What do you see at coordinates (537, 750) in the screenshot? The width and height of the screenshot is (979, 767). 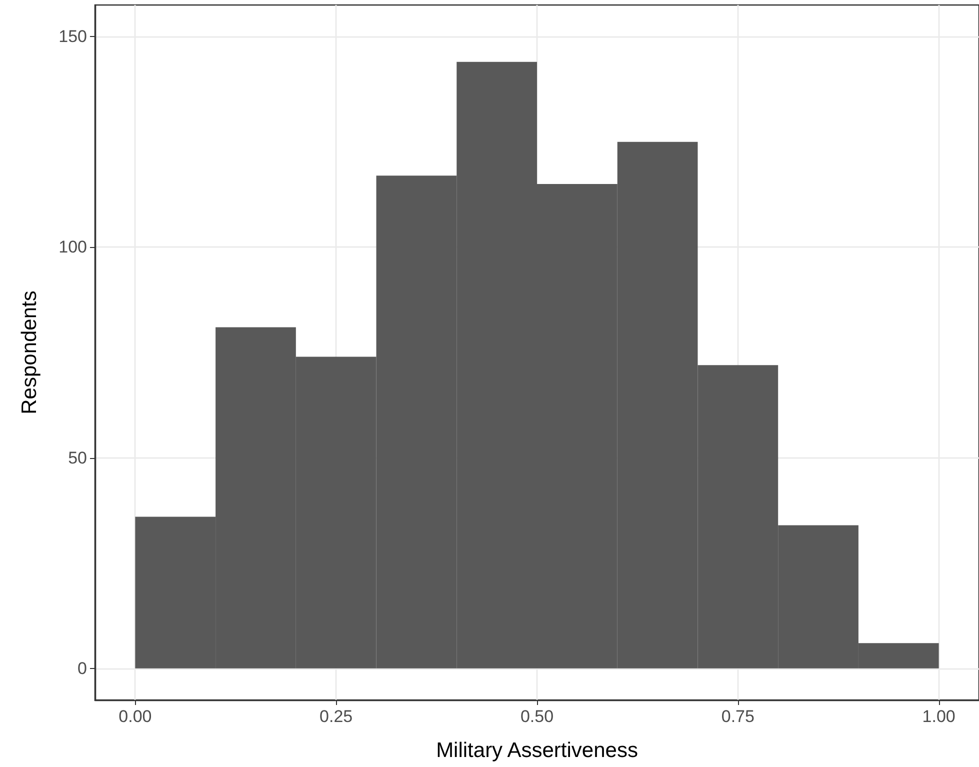 I see `x-axis-title: Military Assertiveness` at bounding box center [537, 750].